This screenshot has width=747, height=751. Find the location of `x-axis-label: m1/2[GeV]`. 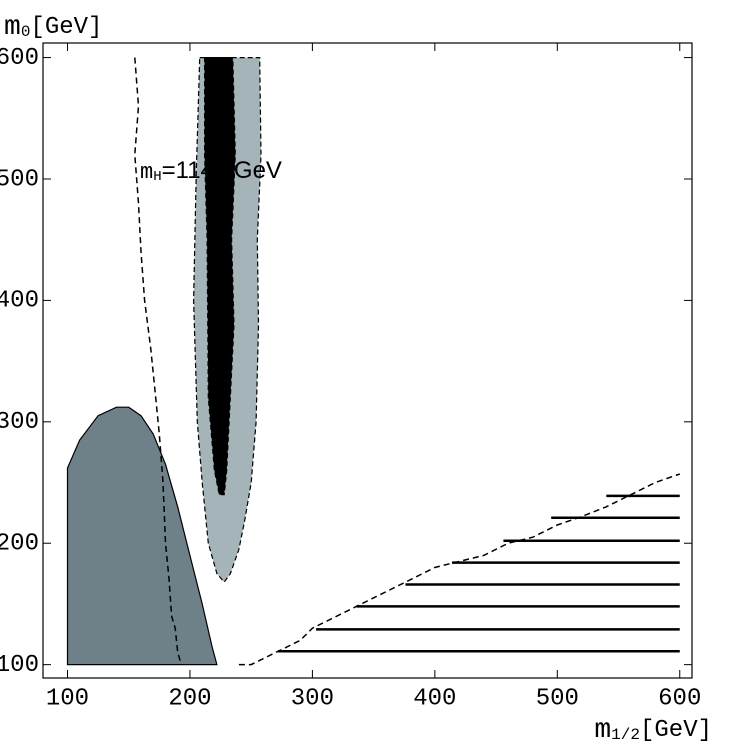

x-axis-label: m1/2[GeV] is located at coordinates (653, 730).